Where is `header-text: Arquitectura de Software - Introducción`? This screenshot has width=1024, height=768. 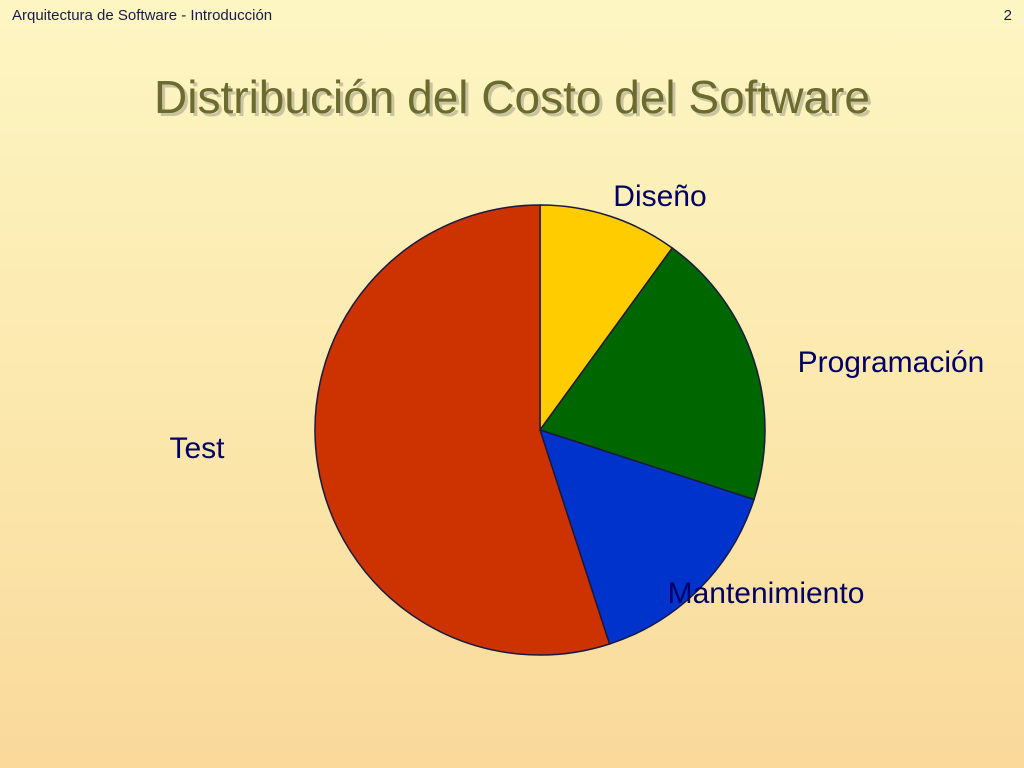
header-text: Arquitectura de Software - Introducción is located at coordinates (142, 15).